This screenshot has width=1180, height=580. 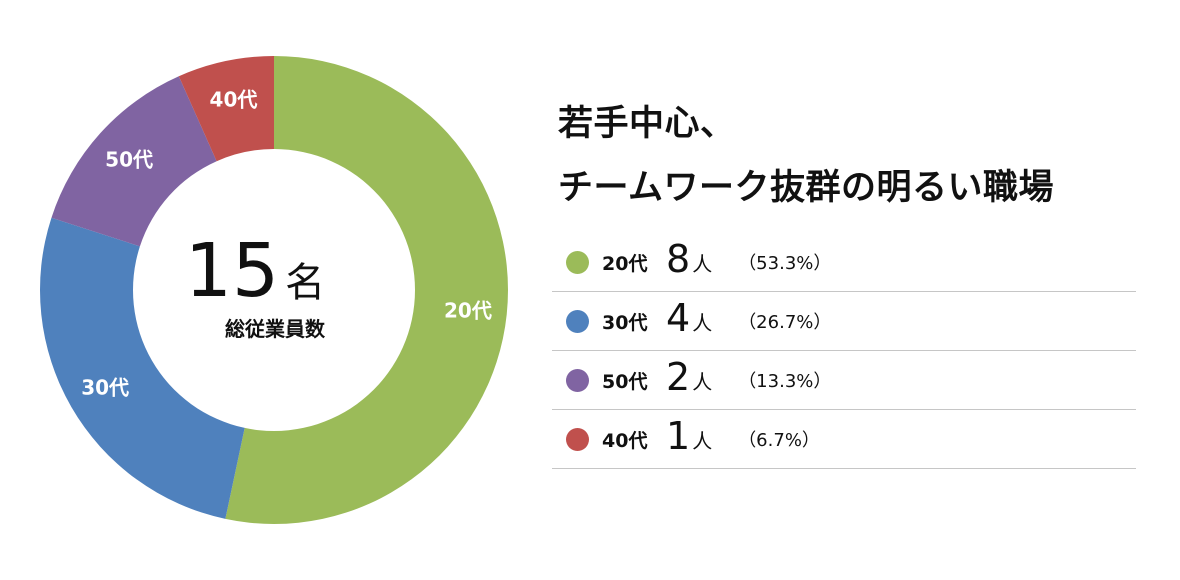 I want to click on legend-category: 40代, so click(x=625, y=440).